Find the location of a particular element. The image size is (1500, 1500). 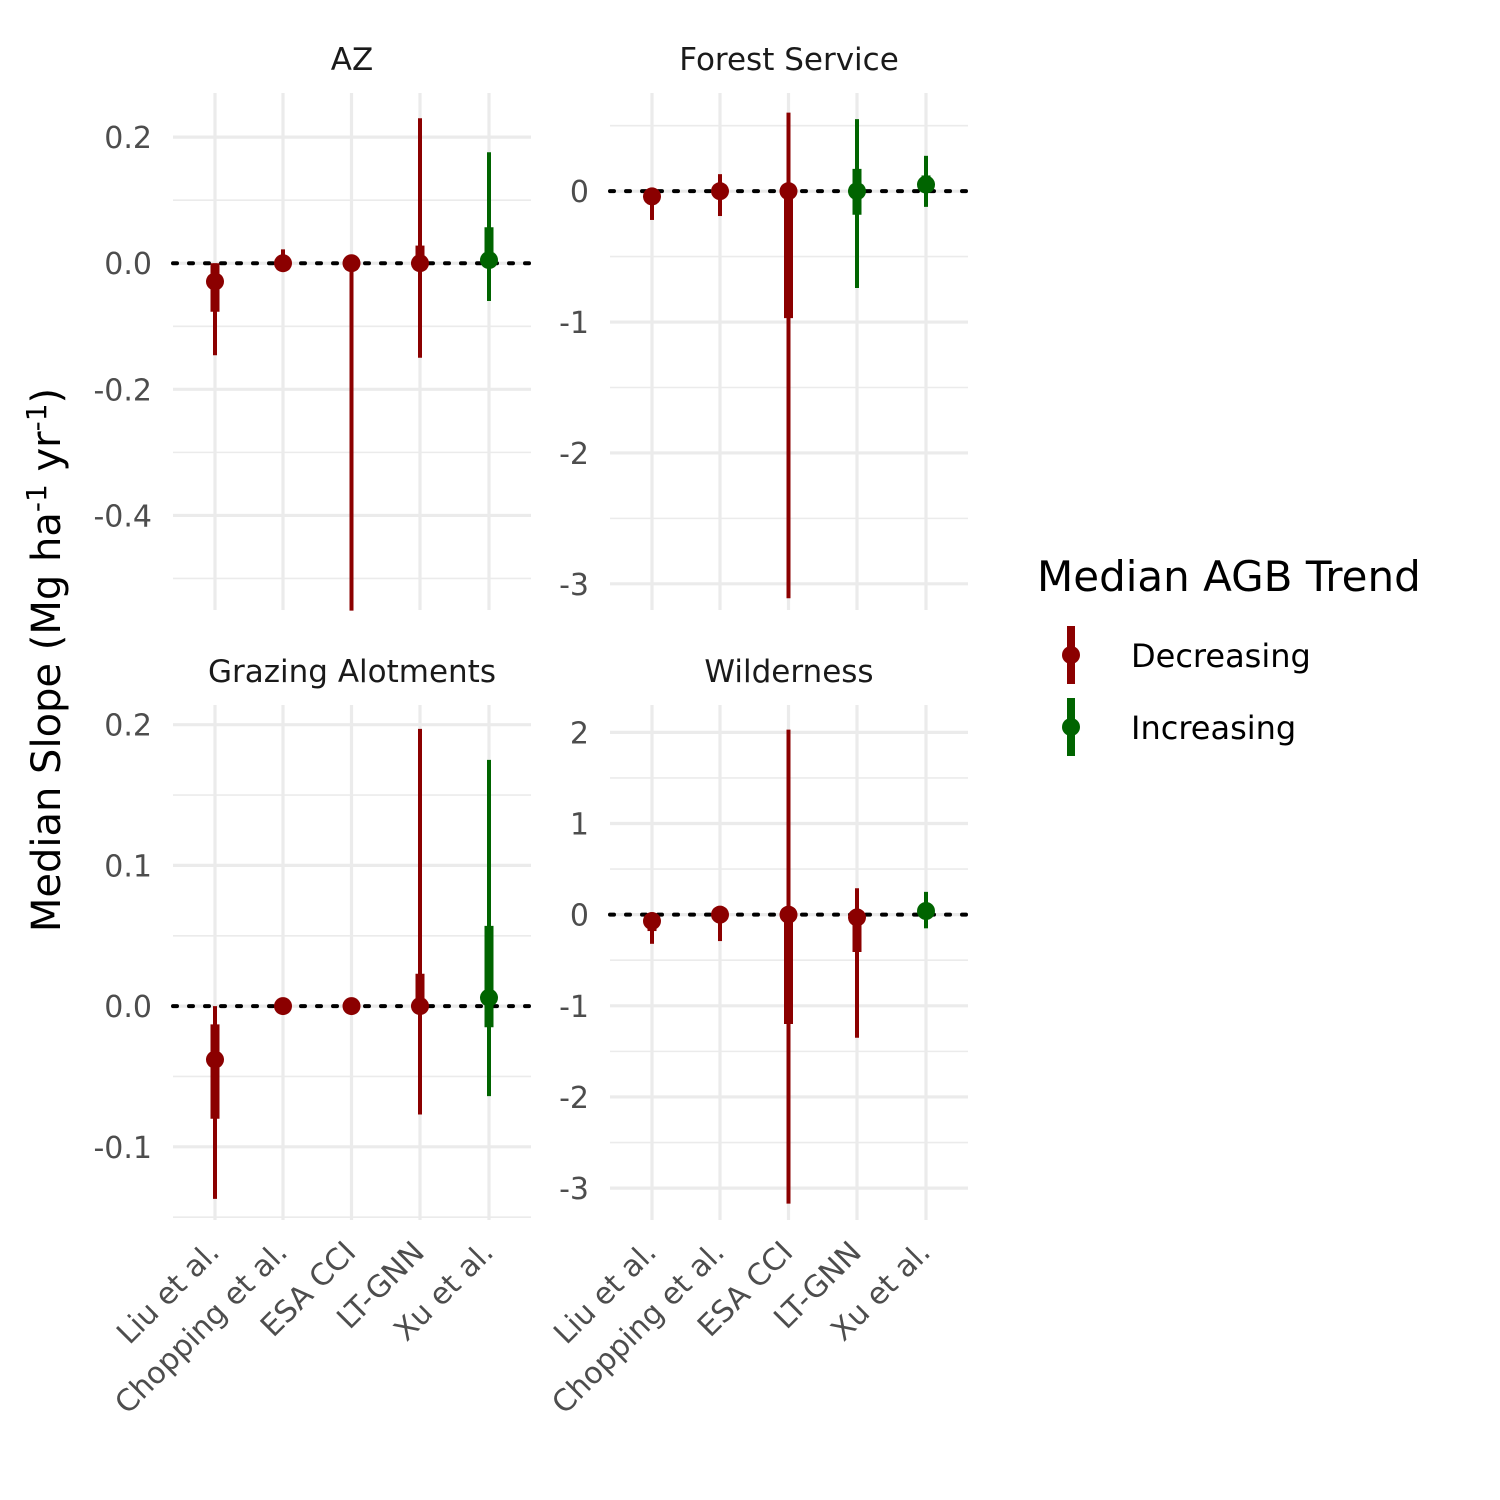

y-axis-title-end: ) is located at coordinates (47, 396).